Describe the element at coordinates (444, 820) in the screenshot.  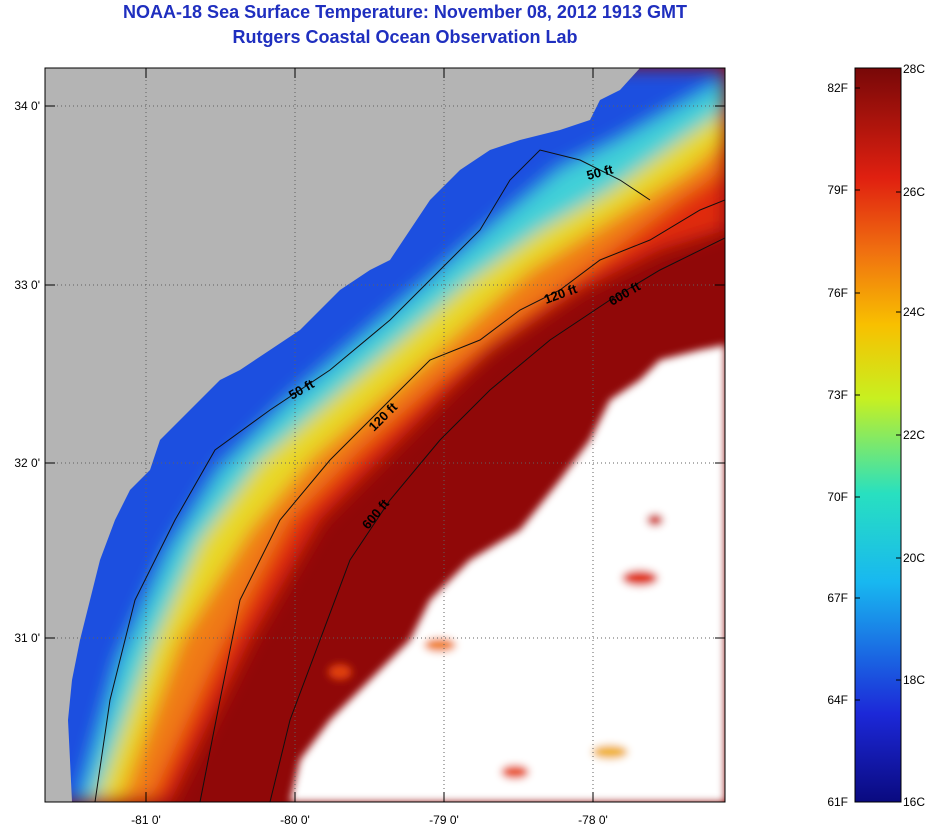
I see `lon-label: -79 0'` at that location.